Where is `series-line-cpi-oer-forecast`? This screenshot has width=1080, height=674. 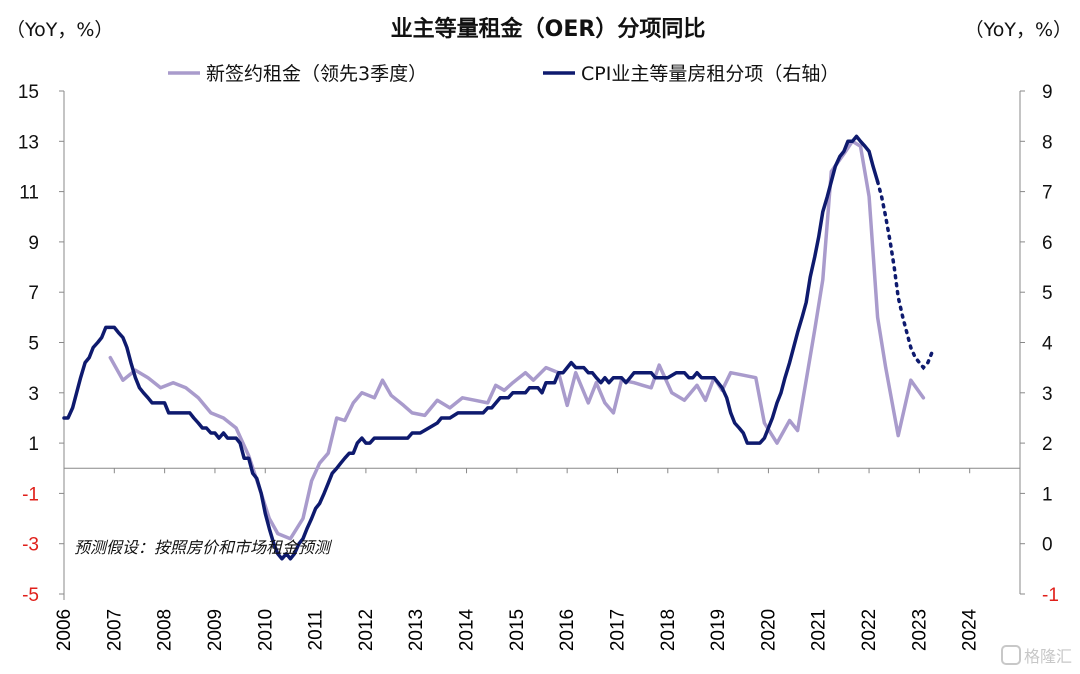 series-line-cpi-oer-forecast is located at coordinates (904, 275).